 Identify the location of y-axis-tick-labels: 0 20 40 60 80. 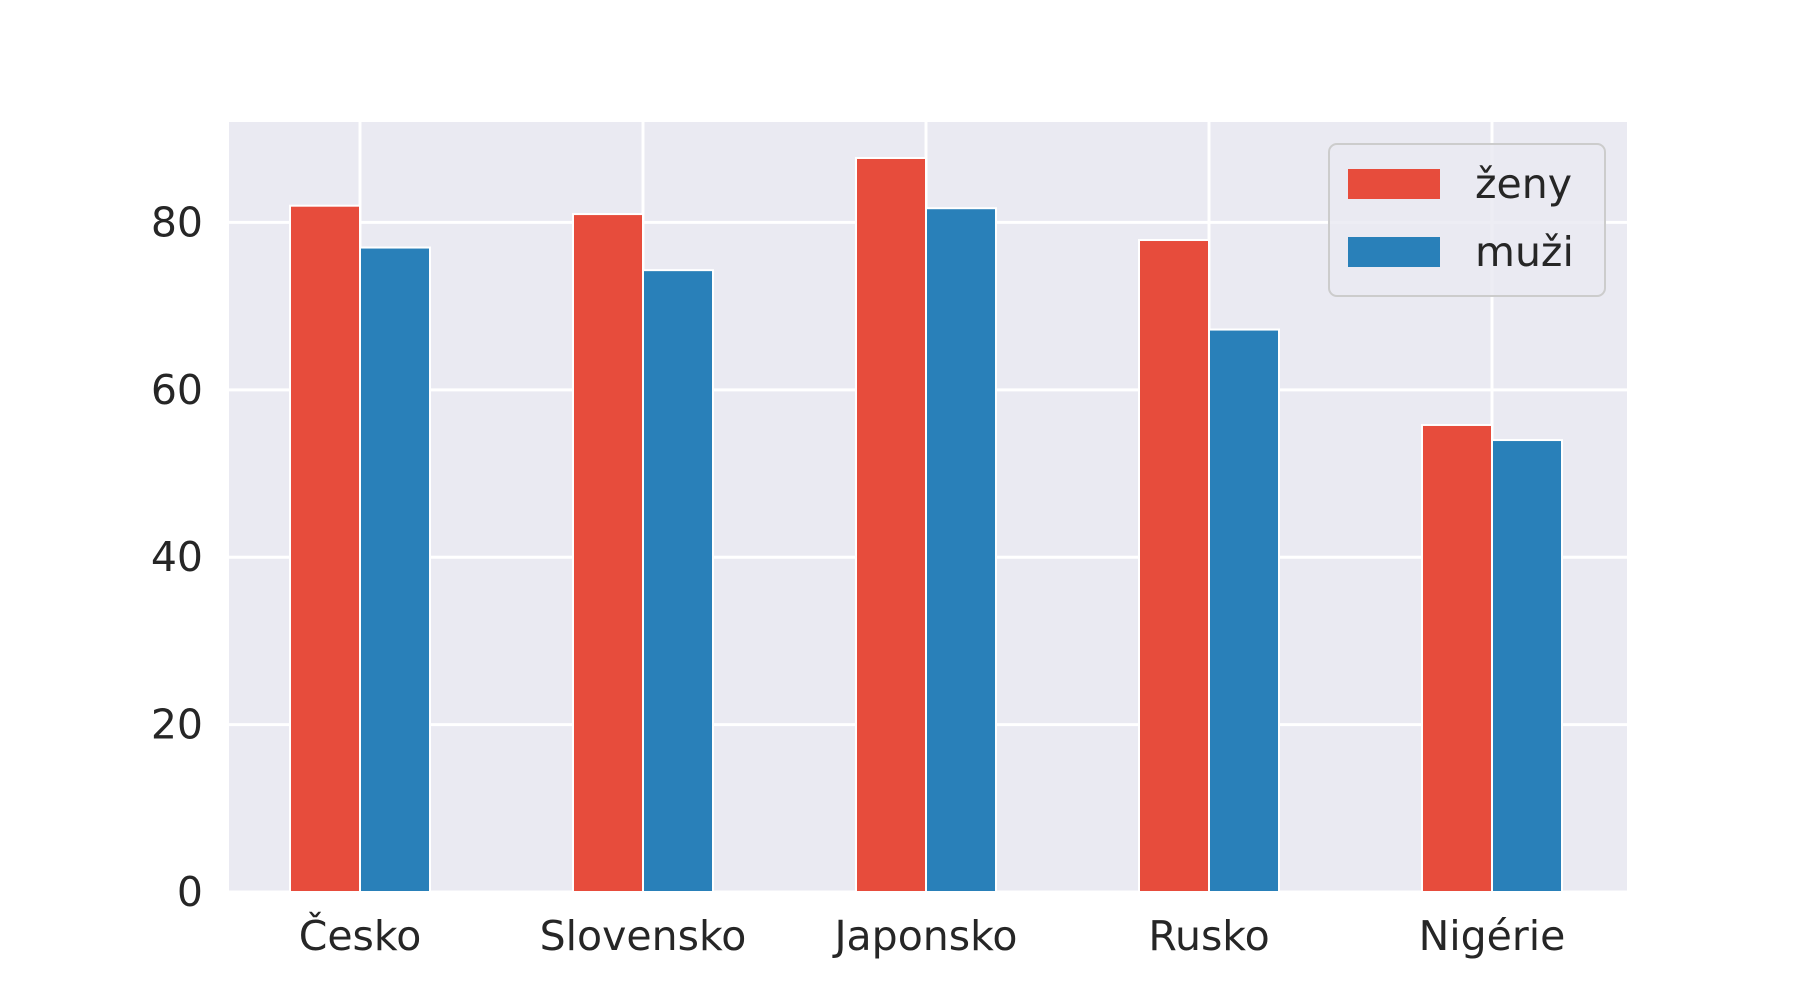
(177, 557).